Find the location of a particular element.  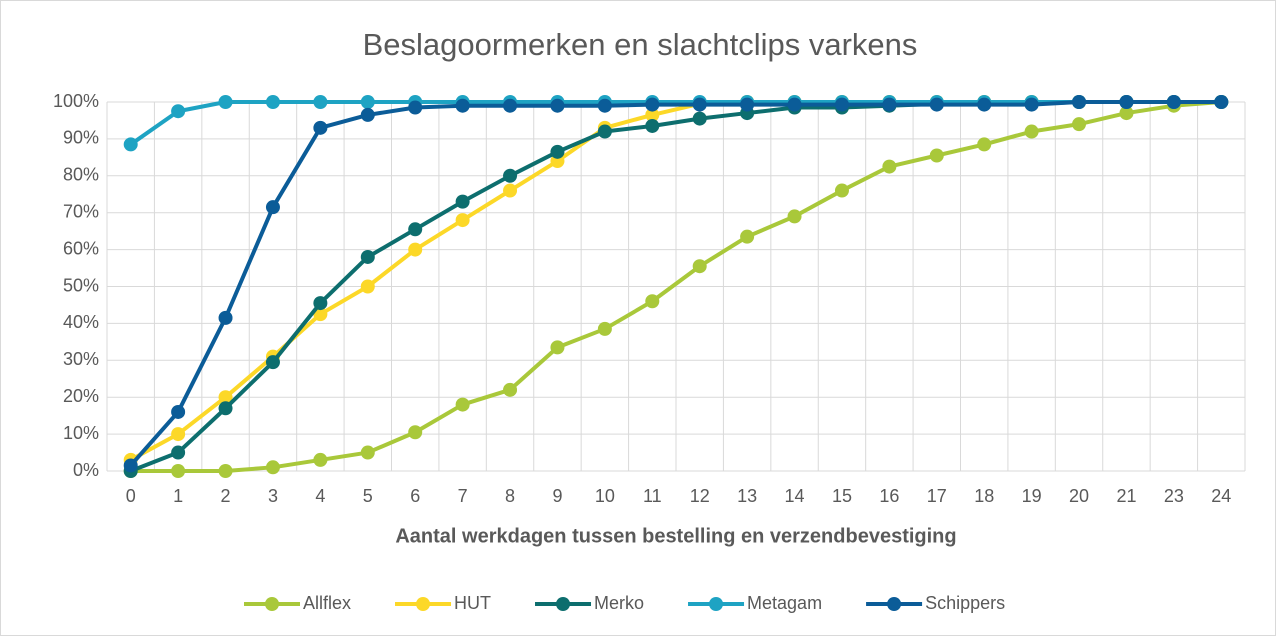

x-tick-label: 17 is located at coordinates (937, 496).